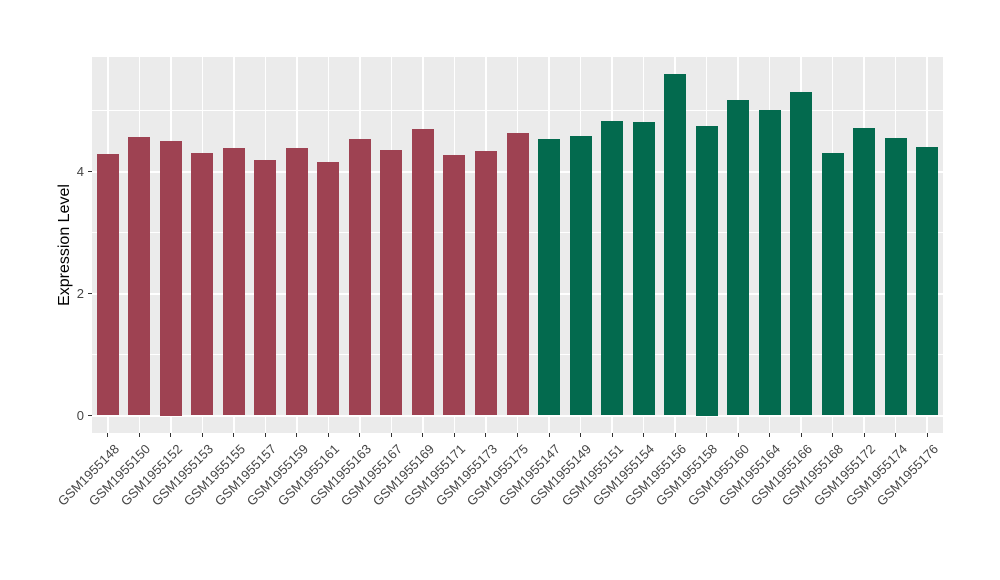 Image resolution: width=1000 pixels, height=580 pixels. I want to click on bar-GSM1955176, so click(927, 281).